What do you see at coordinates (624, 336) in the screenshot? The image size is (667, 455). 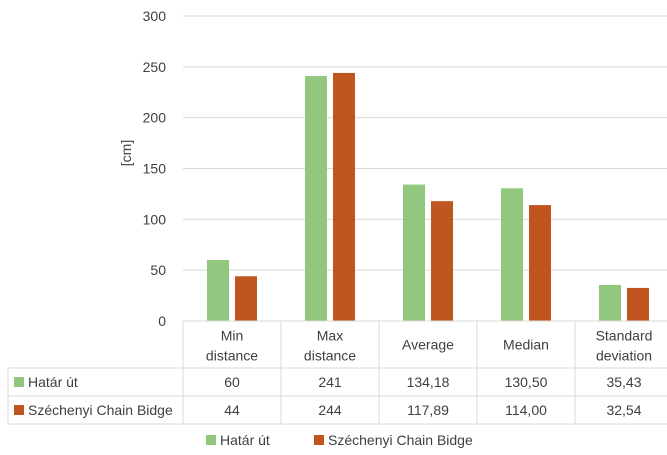 I see `category-label: Standard` at bounding box center [624, 336].